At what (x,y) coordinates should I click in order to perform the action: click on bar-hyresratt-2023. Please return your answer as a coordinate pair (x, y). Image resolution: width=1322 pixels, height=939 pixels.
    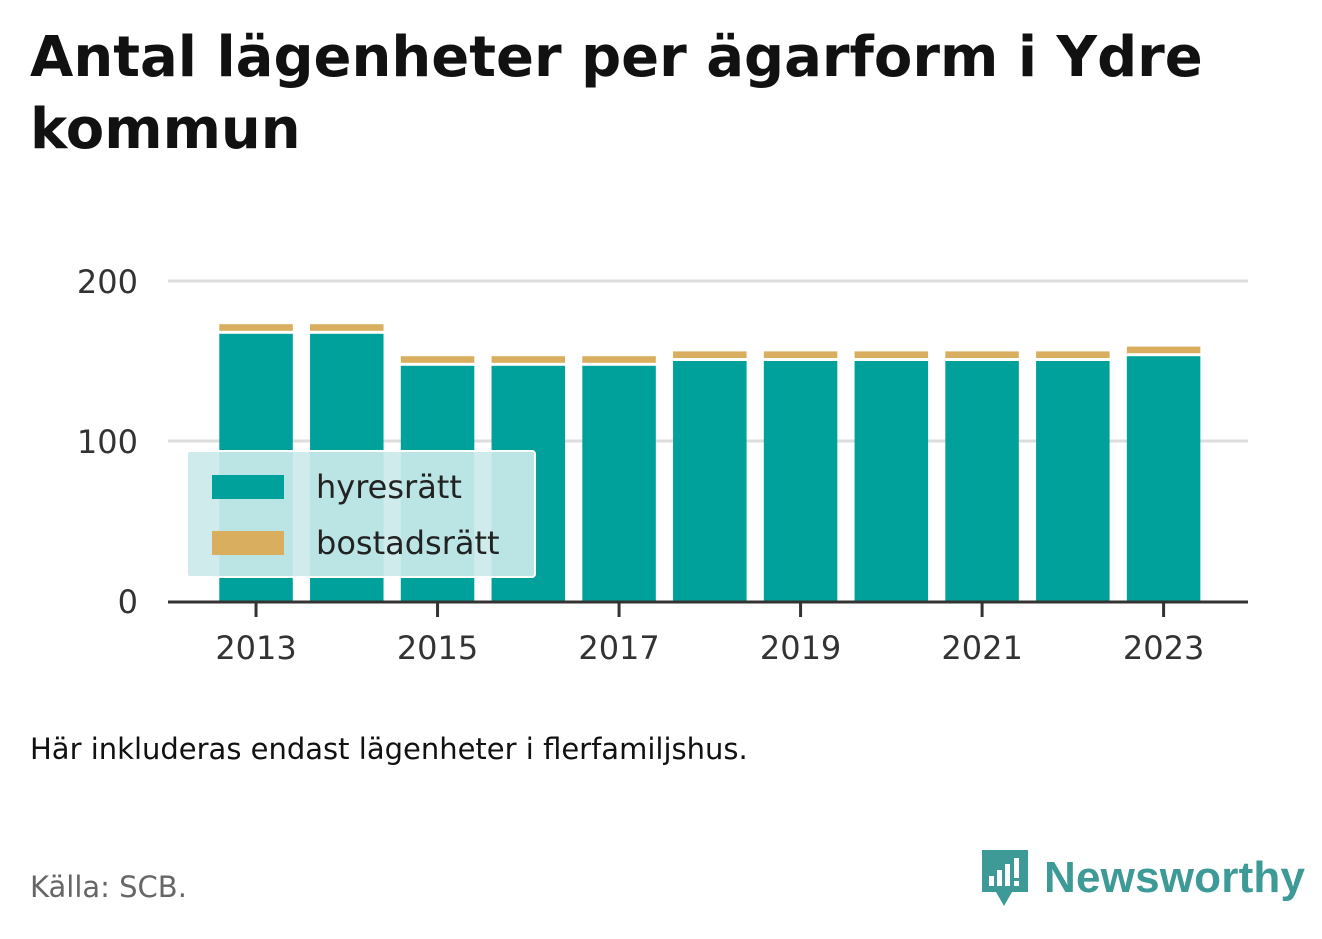
    Looking at the image, I should click on (1163, 478).